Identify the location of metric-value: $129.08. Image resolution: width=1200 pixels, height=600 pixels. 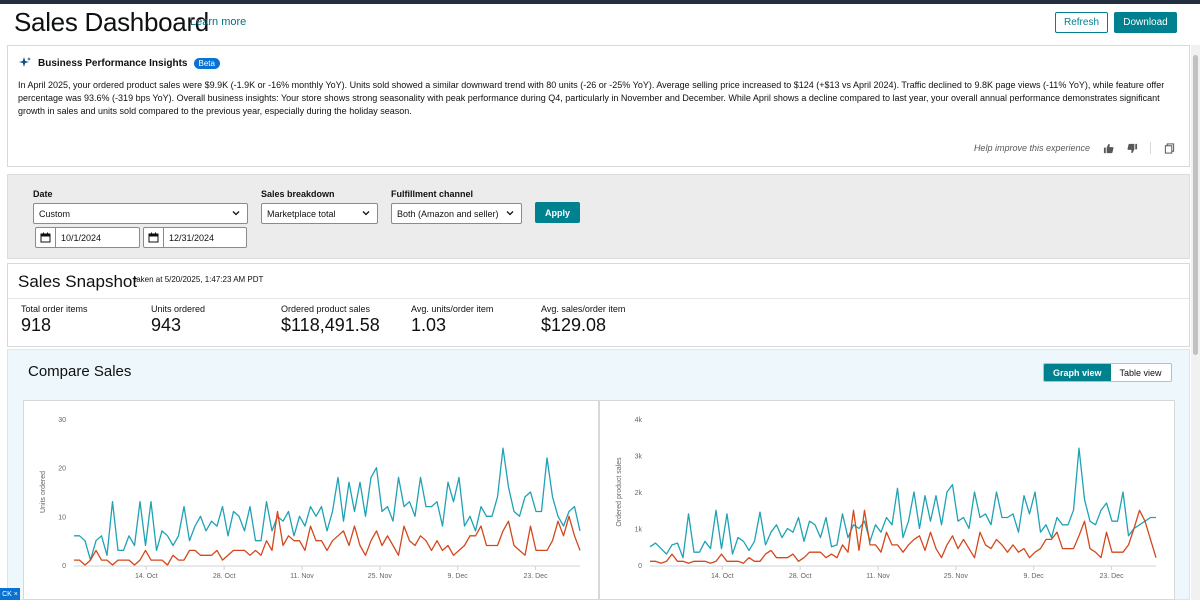
(574, 325).